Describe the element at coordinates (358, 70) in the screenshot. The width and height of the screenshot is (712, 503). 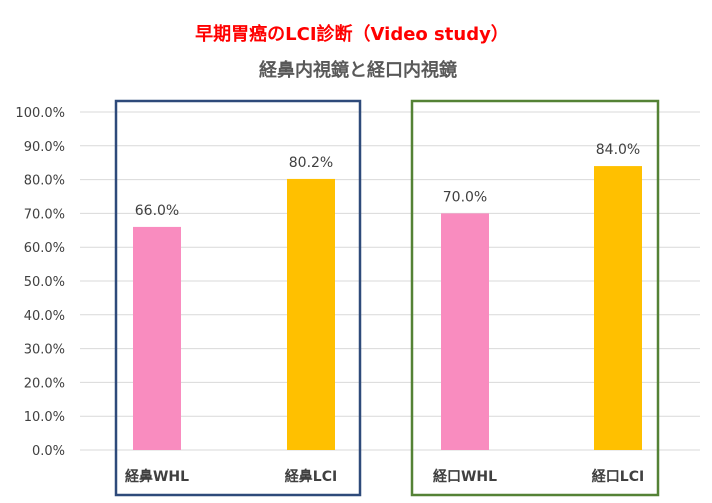
I see `chart-subtitle: 経鼻内視鏡と経口内視鏡` at that location.